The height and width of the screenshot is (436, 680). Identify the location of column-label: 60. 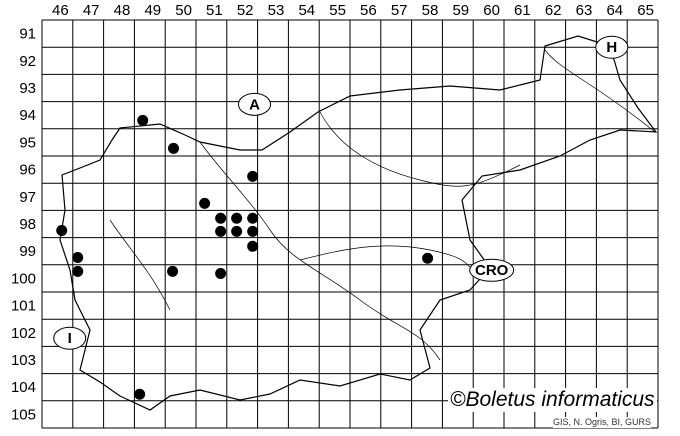
(491, 10).